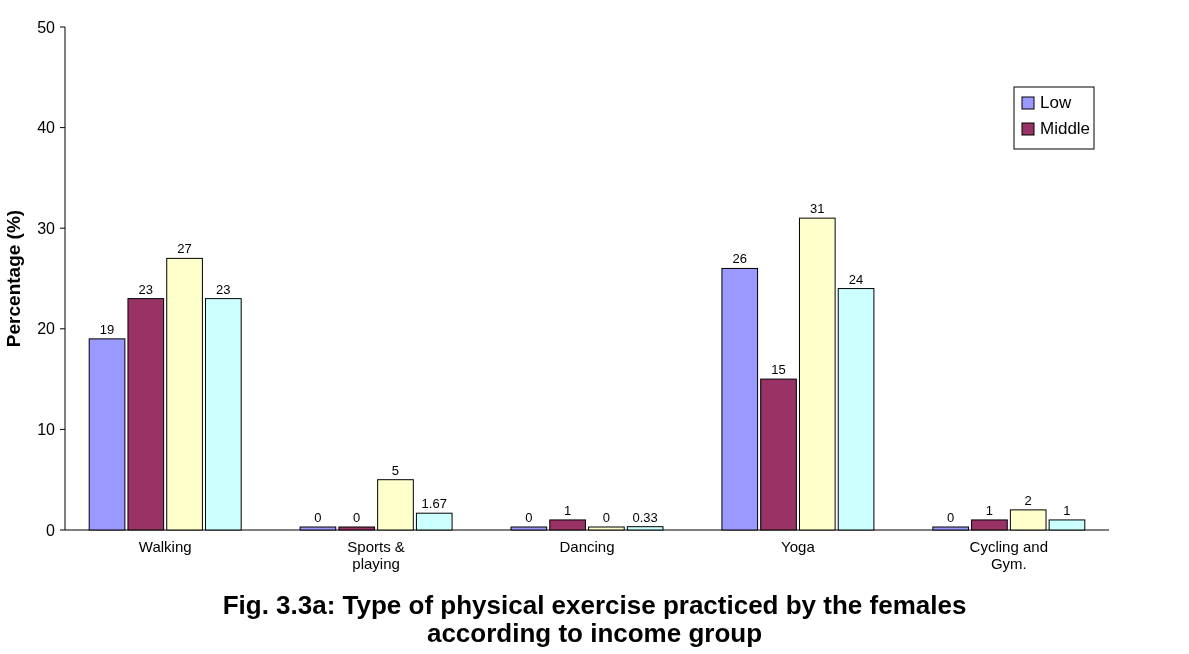  What do you see at coordinates (46, 429) in the screenshot?
I see `y-tick-label: 10` at bounding box center [46, 429].